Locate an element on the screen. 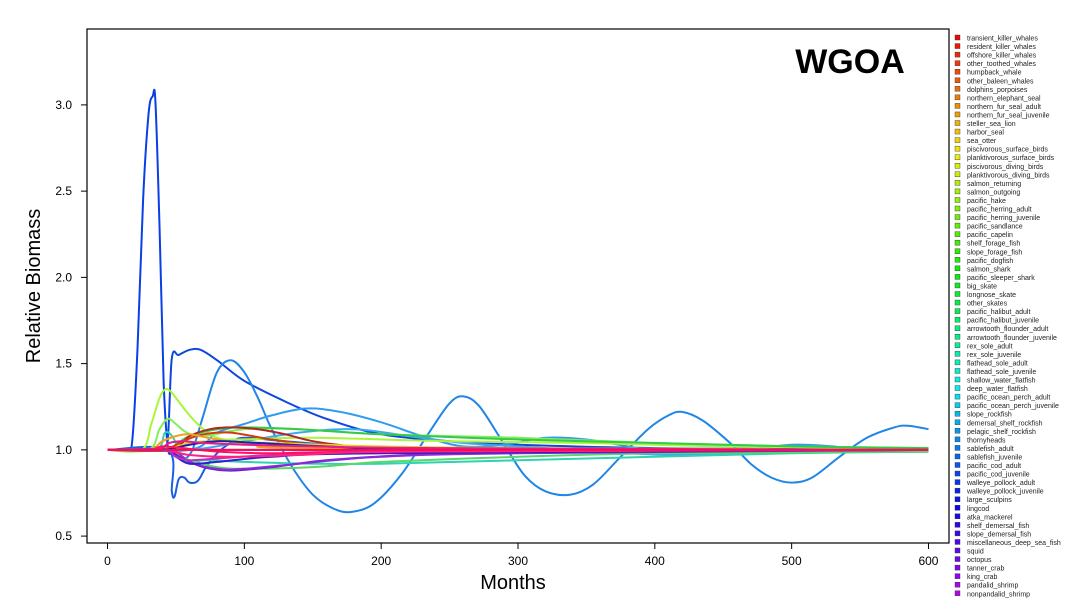 The width and height of the screenshot is (1067, 600). legend-label: rex_sole_juvenile is located at coordinates (994, 355).